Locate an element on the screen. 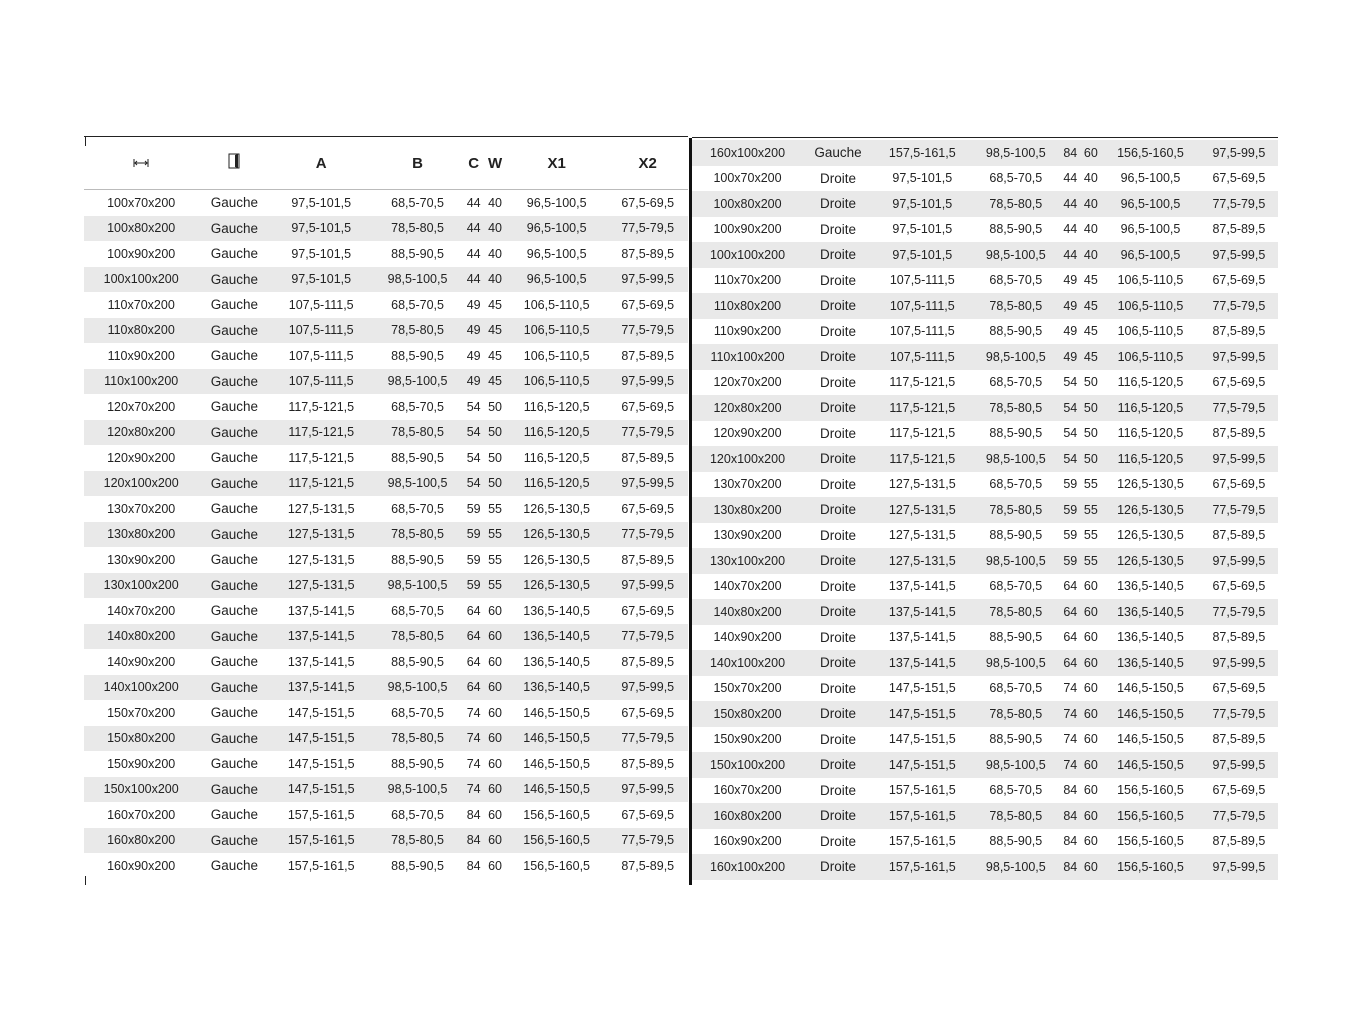 Image resolution: width=1360 pixels, height=1020 pixels. table-cell: 140x80x200 is located at coordinates (141, 636).